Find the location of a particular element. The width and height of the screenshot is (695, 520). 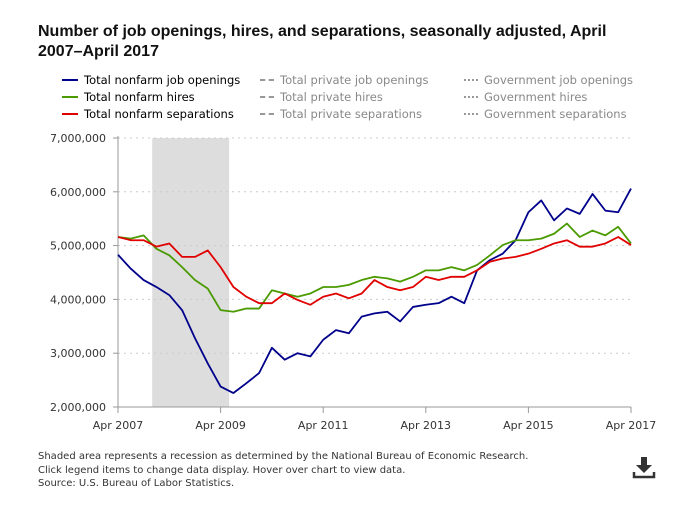

series-line-separations is located at coordinates (374, 271).